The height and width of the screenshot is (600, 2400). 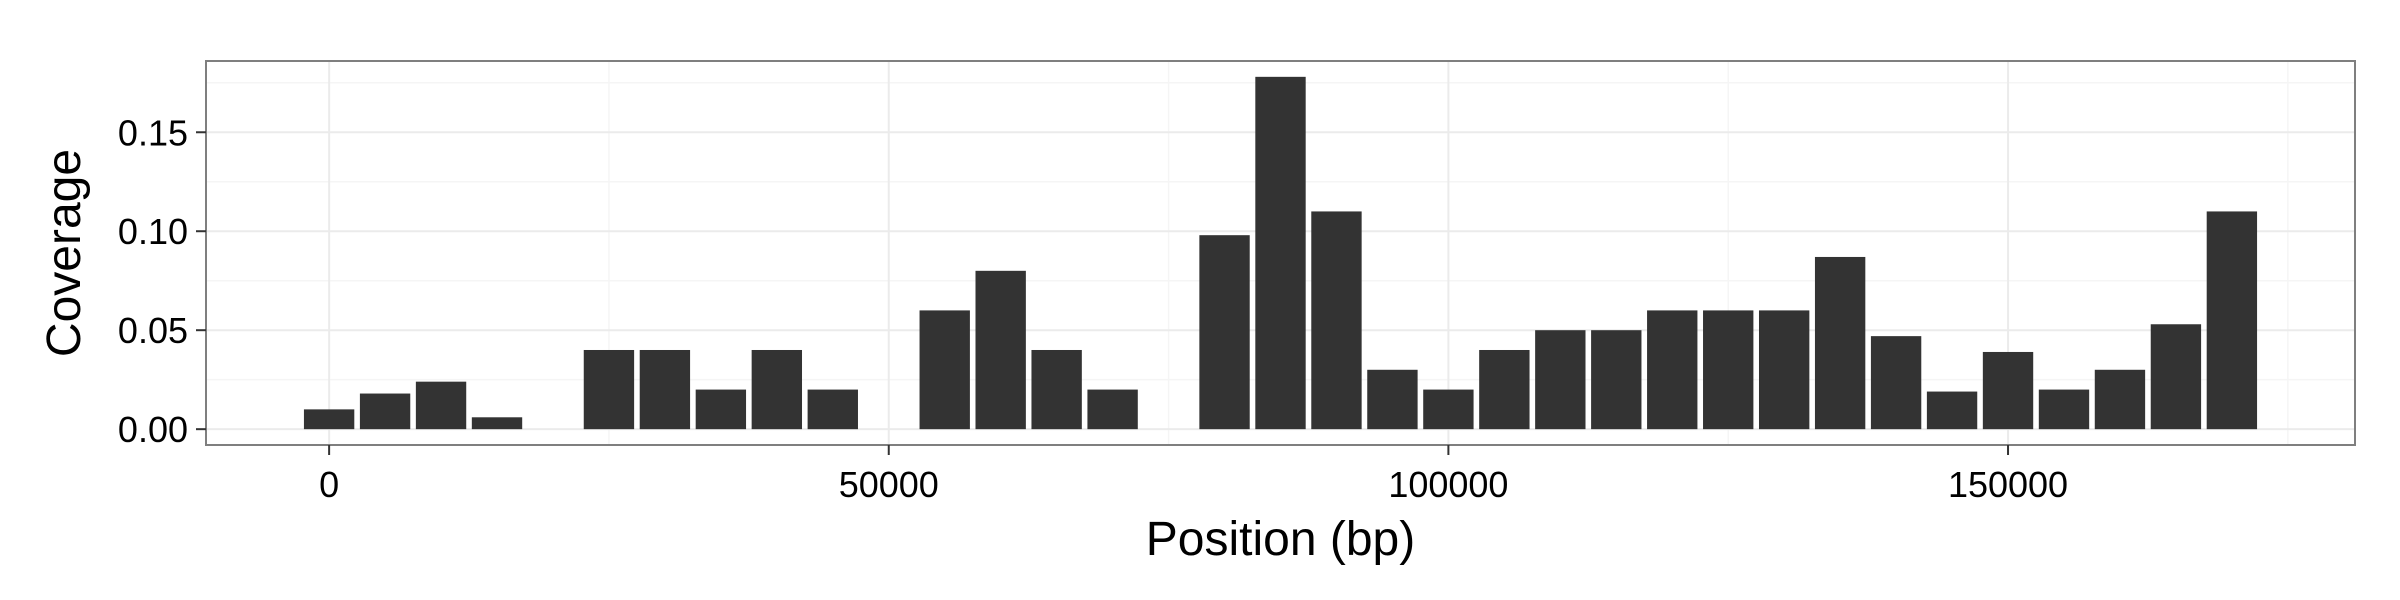 I want to click on y-axis-ticks: 0.00 0.05 0.10 0.15, so click(x=162, y=281).